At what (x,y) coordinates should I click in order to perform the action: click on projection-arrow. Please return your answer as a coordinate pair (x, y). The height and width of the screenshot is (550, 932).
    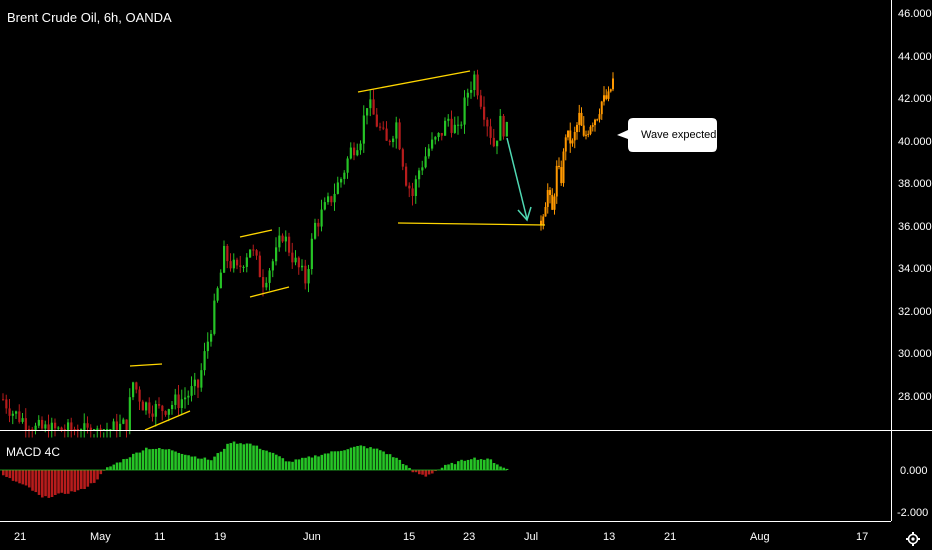
    Looking at the image, I should click on (519, 179).